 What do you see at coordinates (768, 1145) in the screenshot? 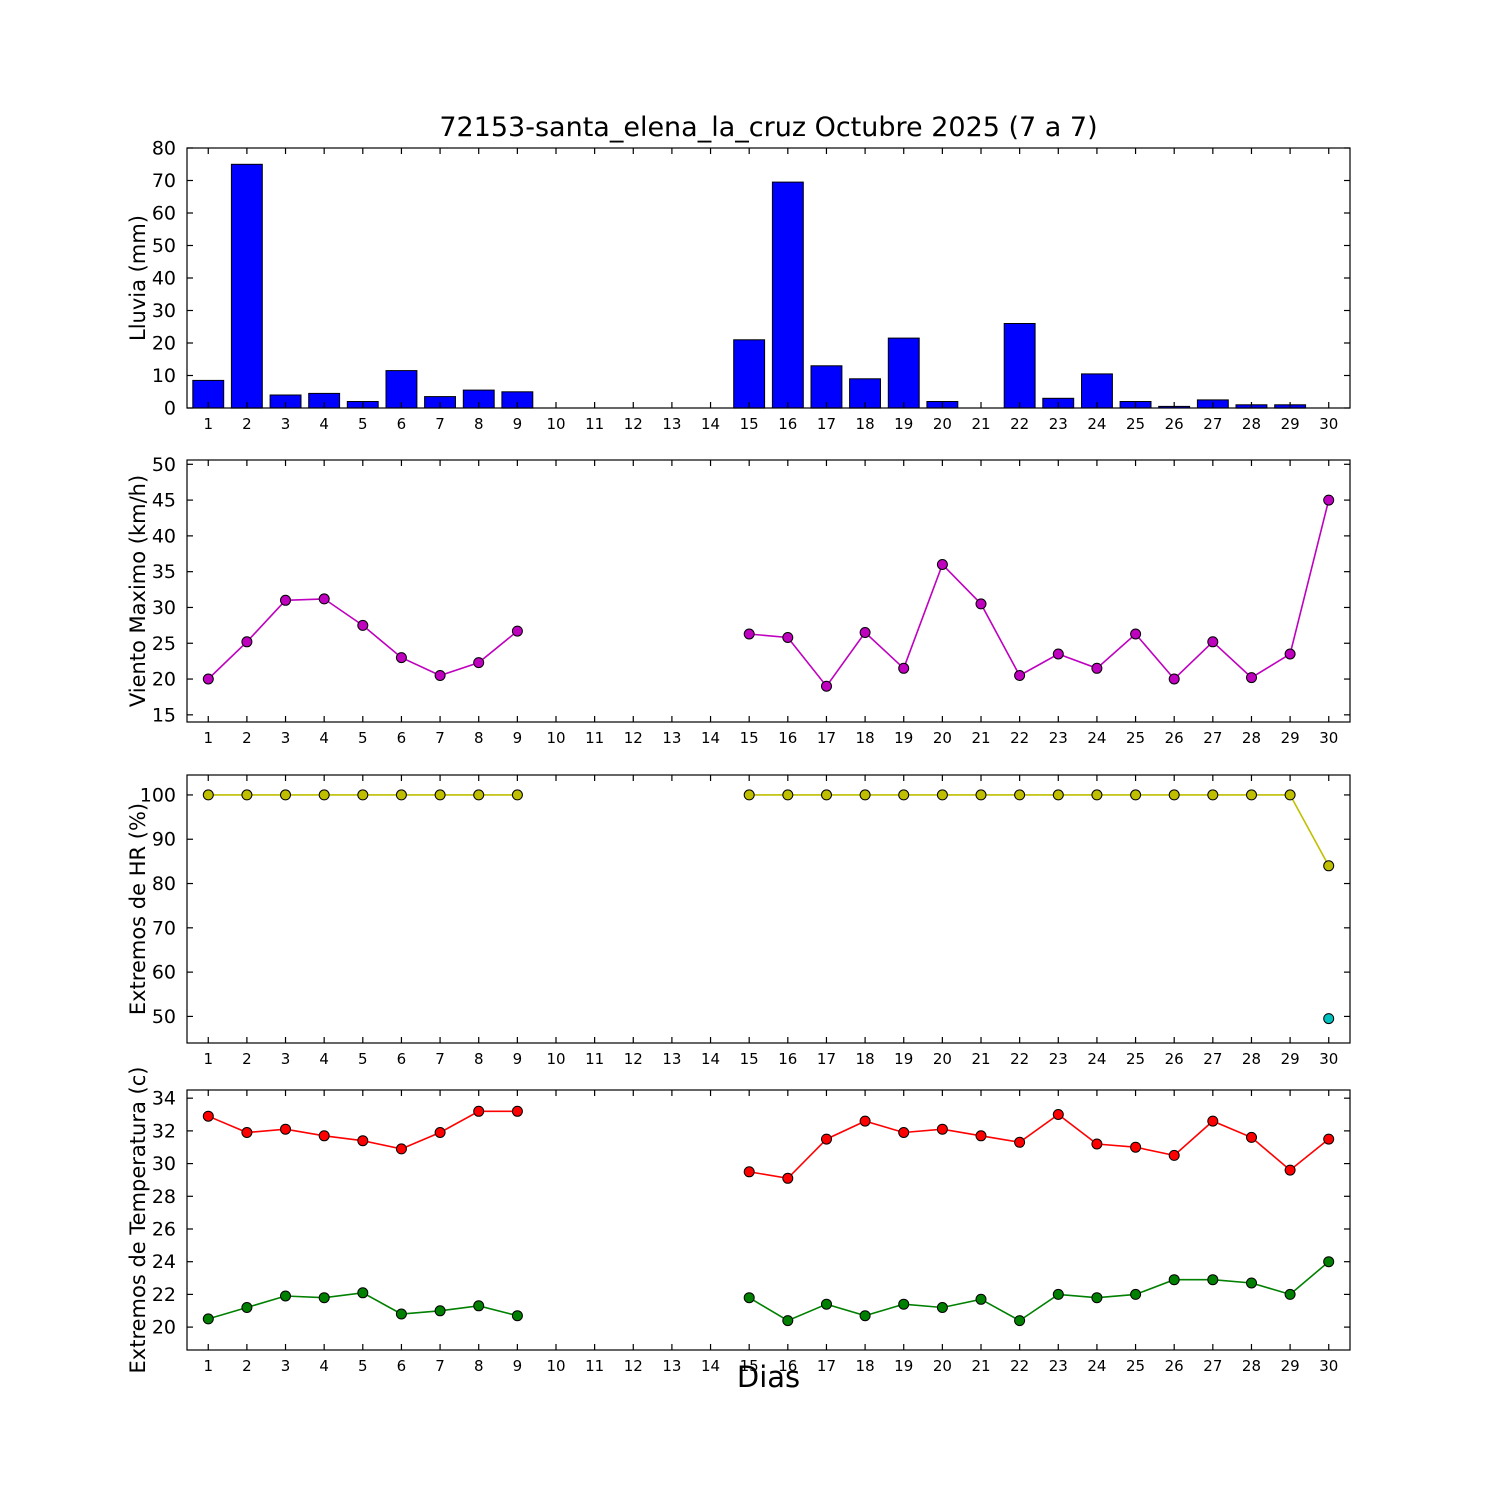
I see `temperatura-maxima-line` at bounding box center [768, 1145].